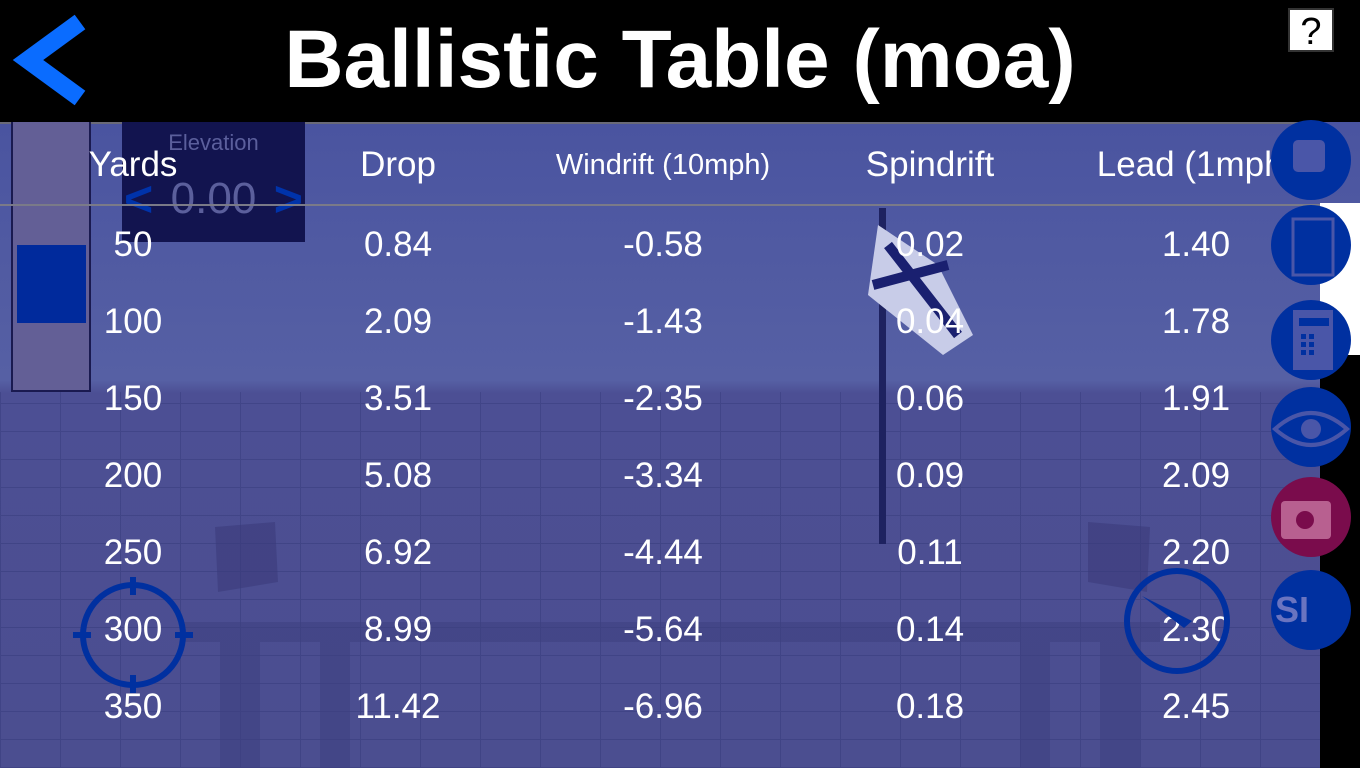  What do you see at coordinates (930, 706) in the screenshot?
I see `table-cell: 0.18` at bounding box center [930, 706].